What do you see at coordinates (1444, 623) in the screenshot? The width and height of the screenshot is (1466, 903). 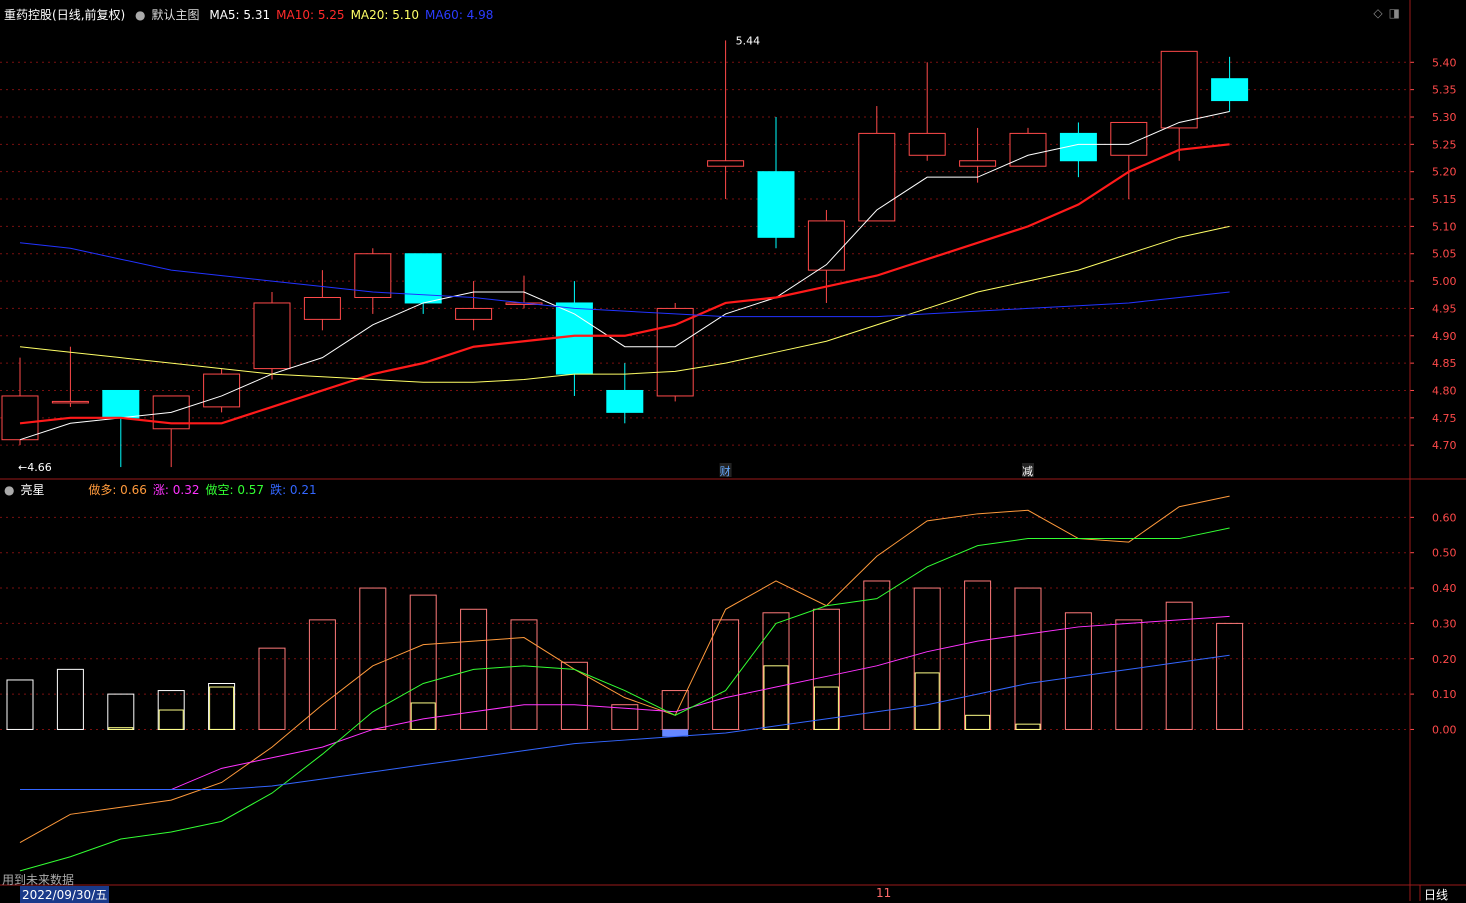 I see `y-tick-label: 0.30` at bounding box center [1444, 623].